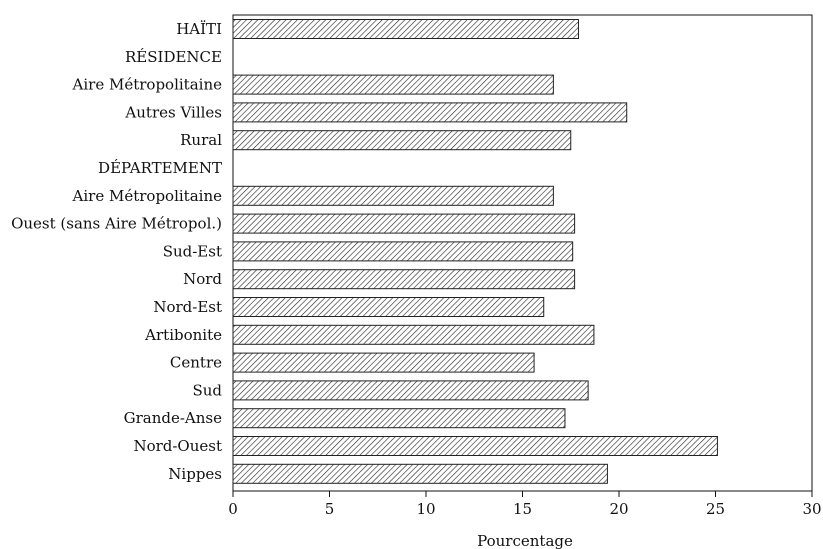  What do you see at coordinates (425, 509) in the screenshot?
I see `x-tick-label: 10` at bounding box center [425, 509].